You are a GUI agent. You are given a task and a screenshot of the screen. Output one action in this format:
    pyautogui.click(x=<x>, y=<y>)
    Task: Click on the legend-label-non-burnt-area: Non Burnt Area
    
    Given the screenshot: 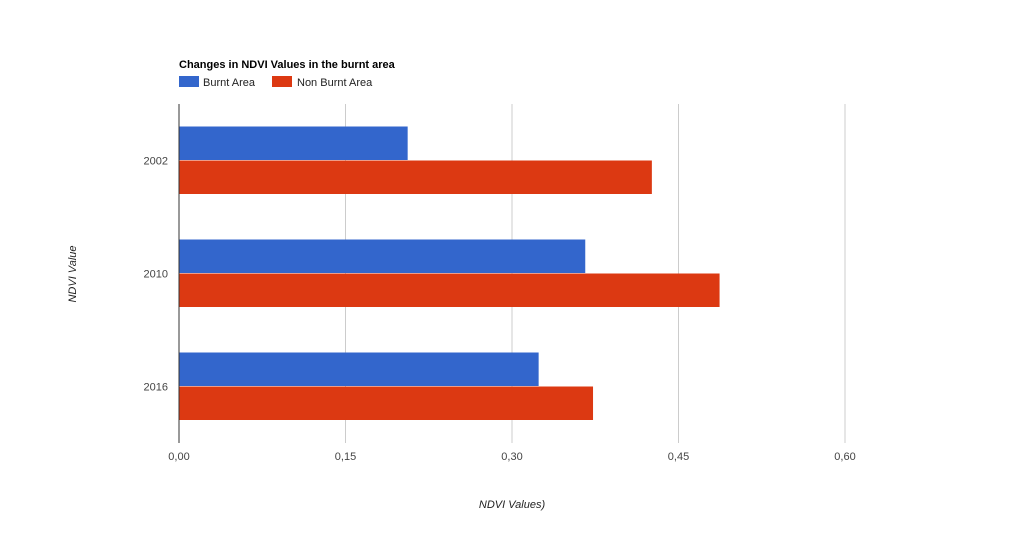 What is the action you would take?
    pyautogui.click(x=335, y=83)
    